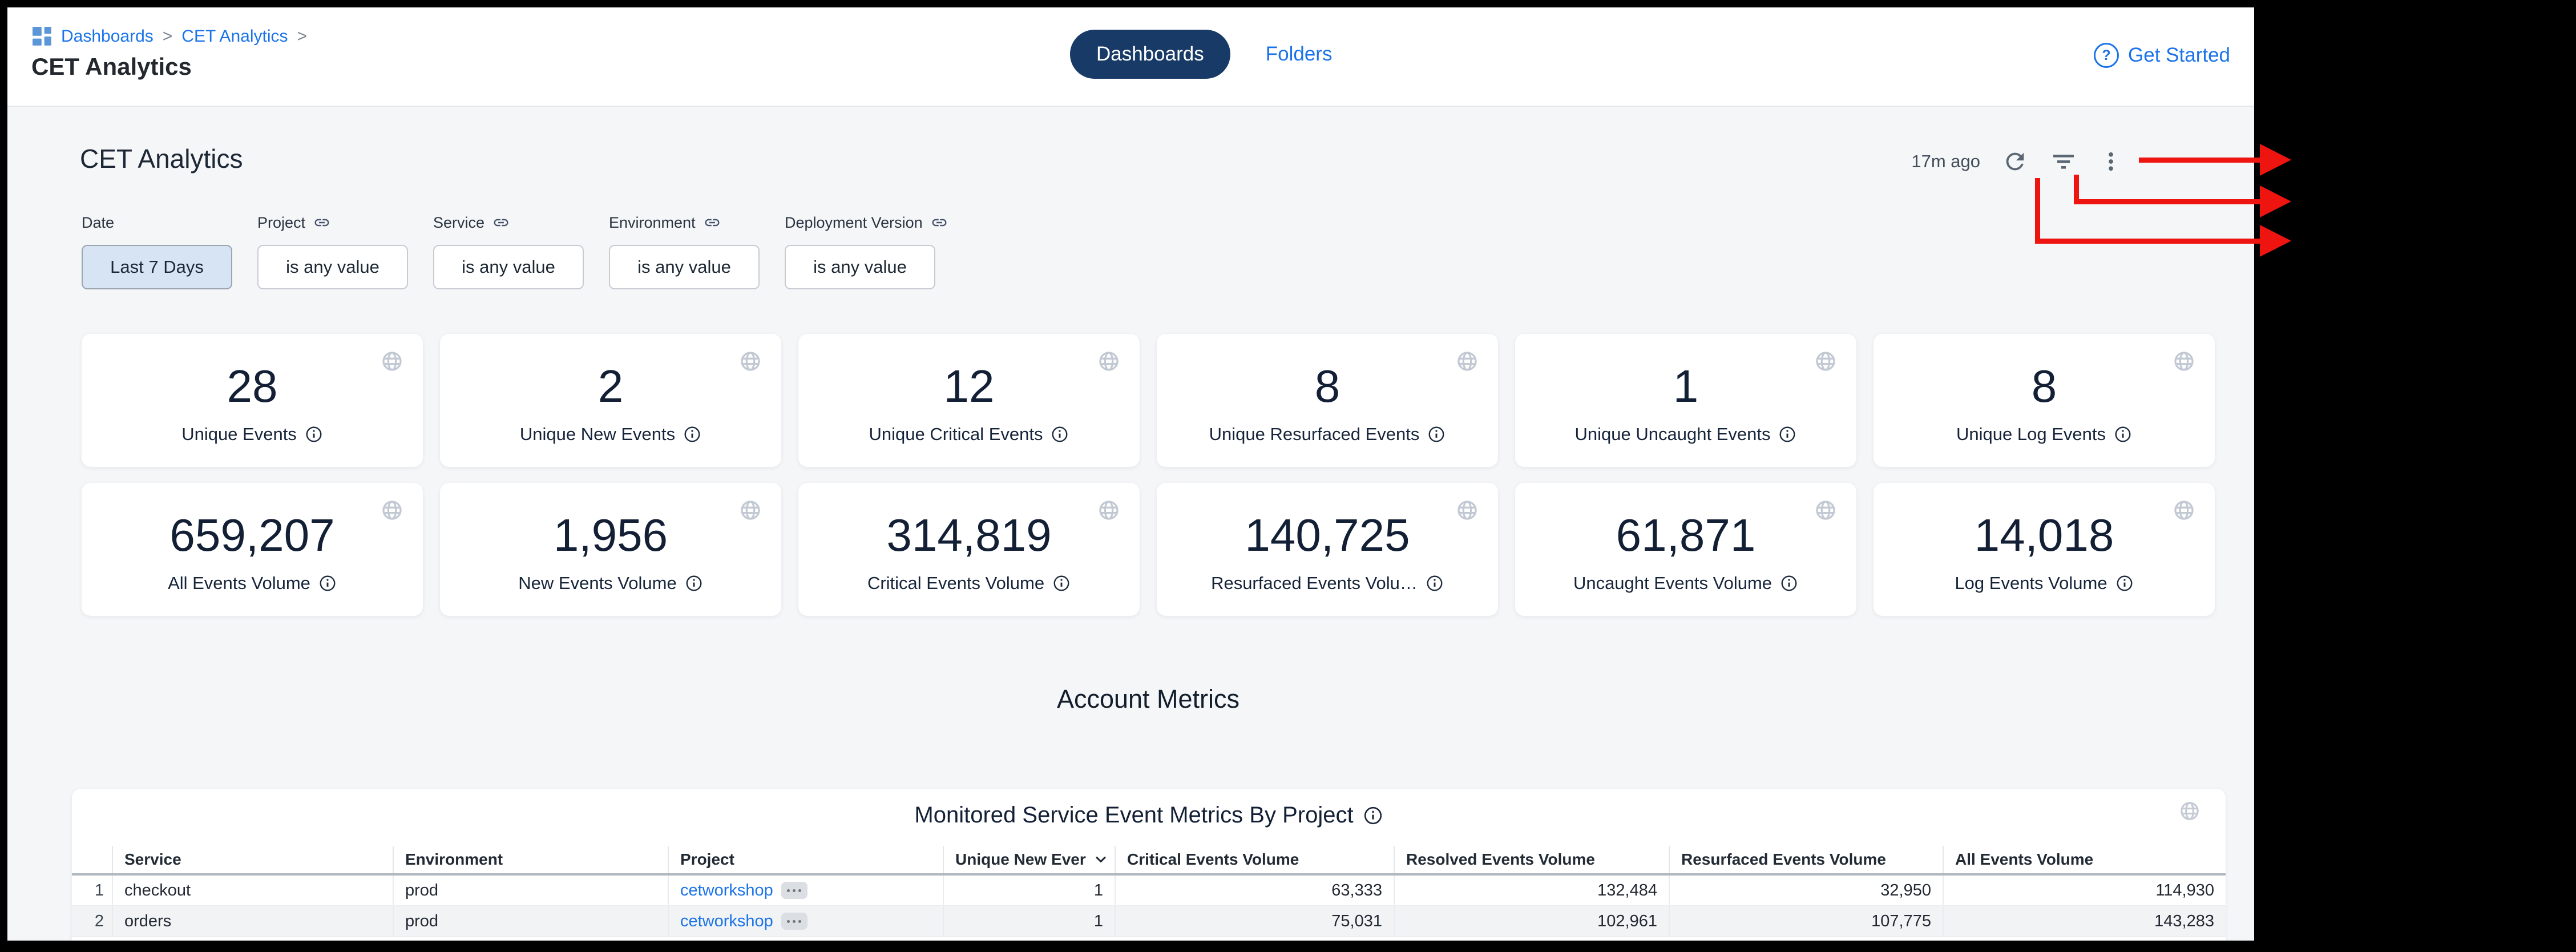 This screenshot has width=2576, height=952. I want to click on column-header-resolved-events-volume: Resolved Events Volume, so click(1532, 861).